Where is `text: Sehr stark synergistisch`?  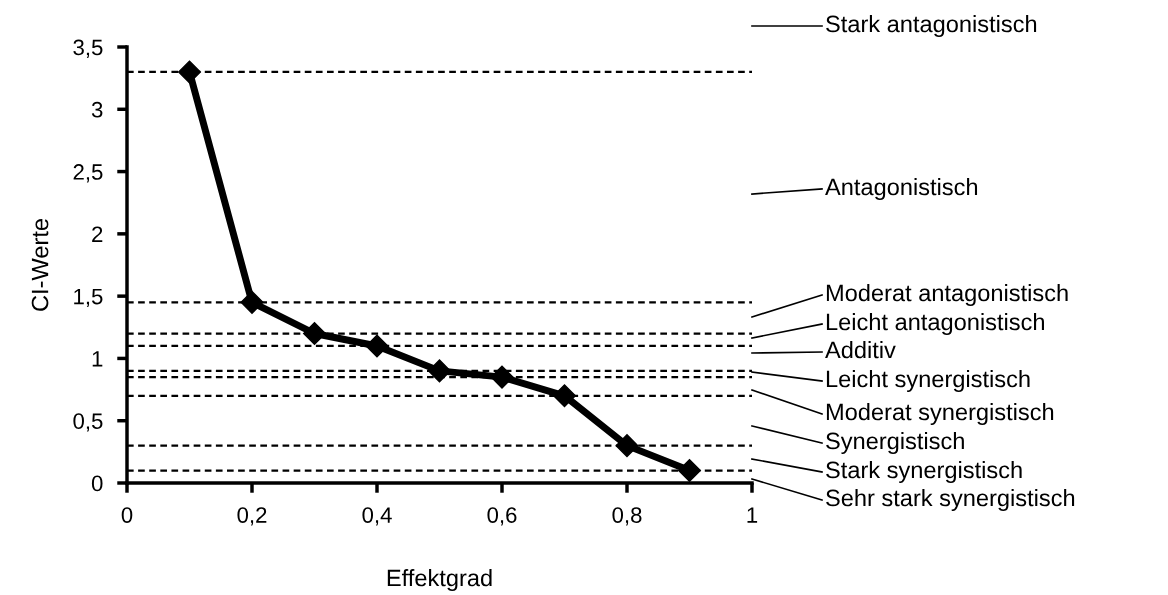
text: Sehr stark synergistisch is located at coordinates (950, 499).